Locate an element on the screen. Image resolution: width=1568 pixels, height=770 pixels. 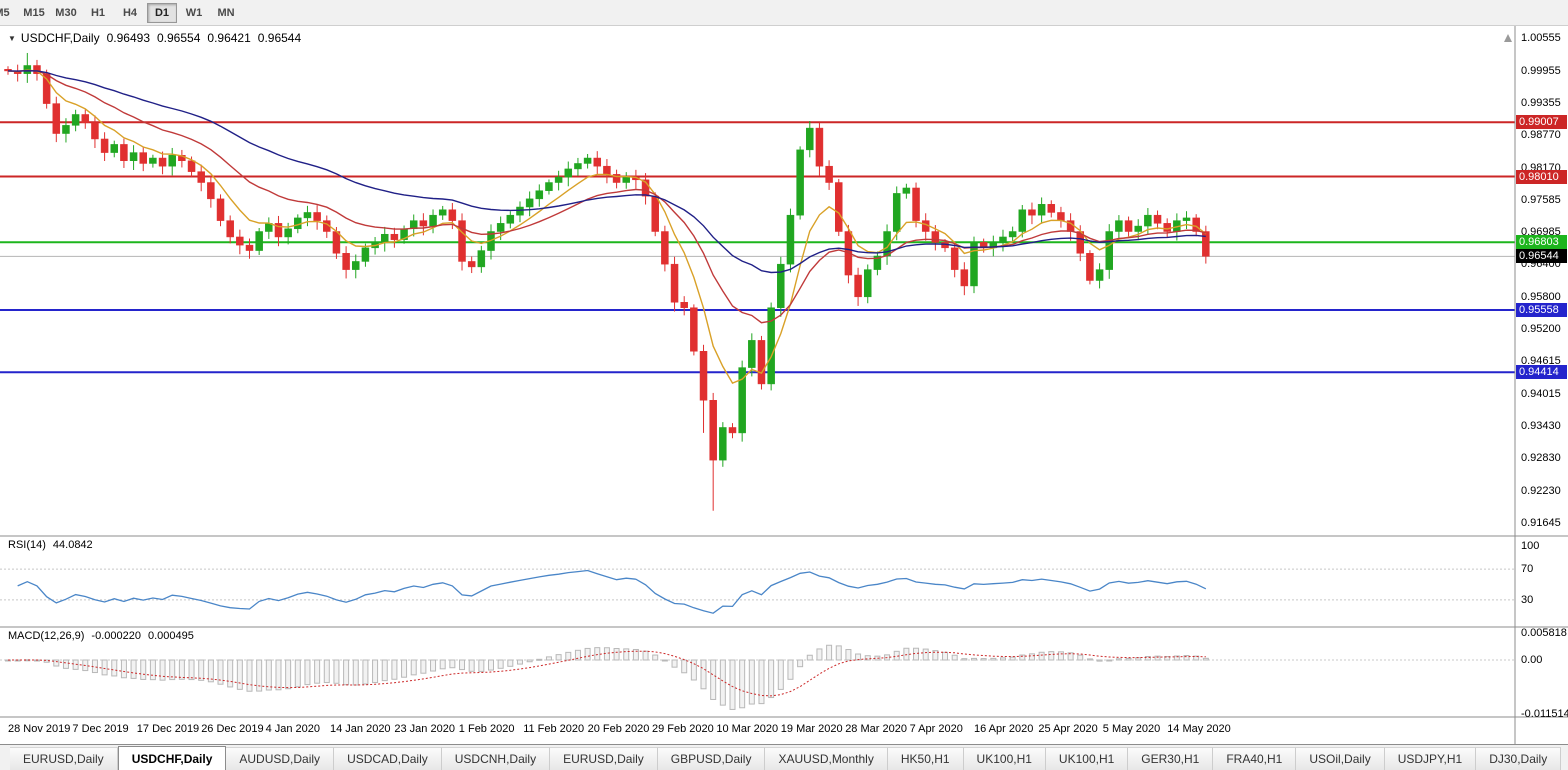
chart-tab-usdjpy-h1: USDJPY,H1 is located at coordinates (1430, 758).